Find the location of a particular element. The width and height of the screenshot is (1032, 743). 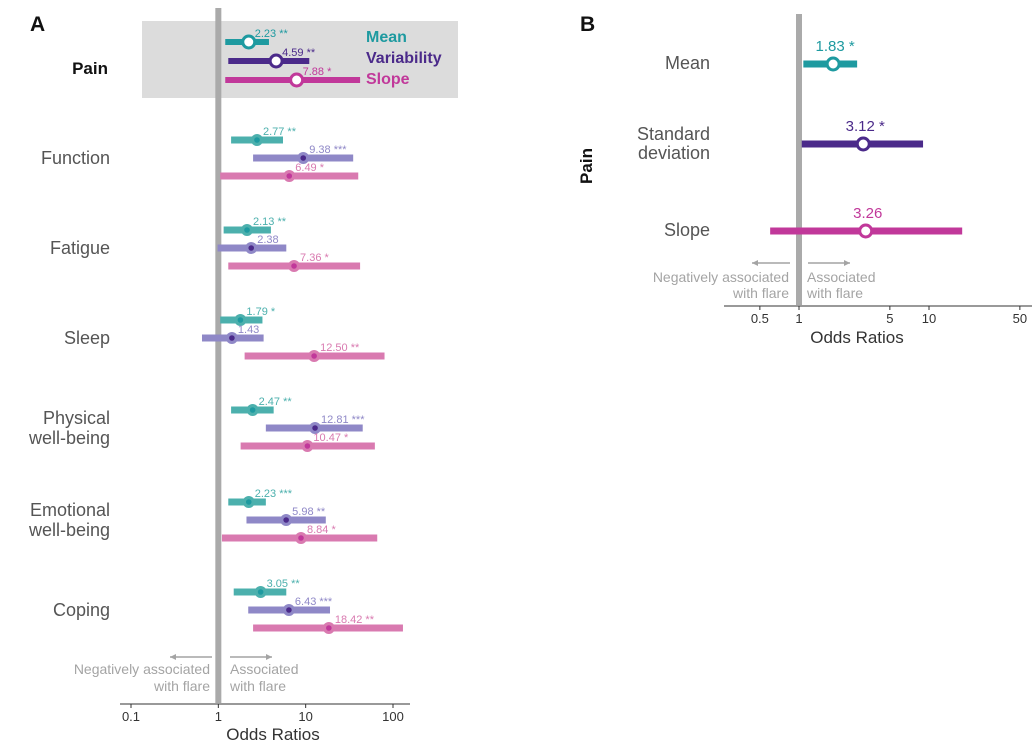

x-axis-title-b: Odds Ratios is located at coordinates (857, 337).